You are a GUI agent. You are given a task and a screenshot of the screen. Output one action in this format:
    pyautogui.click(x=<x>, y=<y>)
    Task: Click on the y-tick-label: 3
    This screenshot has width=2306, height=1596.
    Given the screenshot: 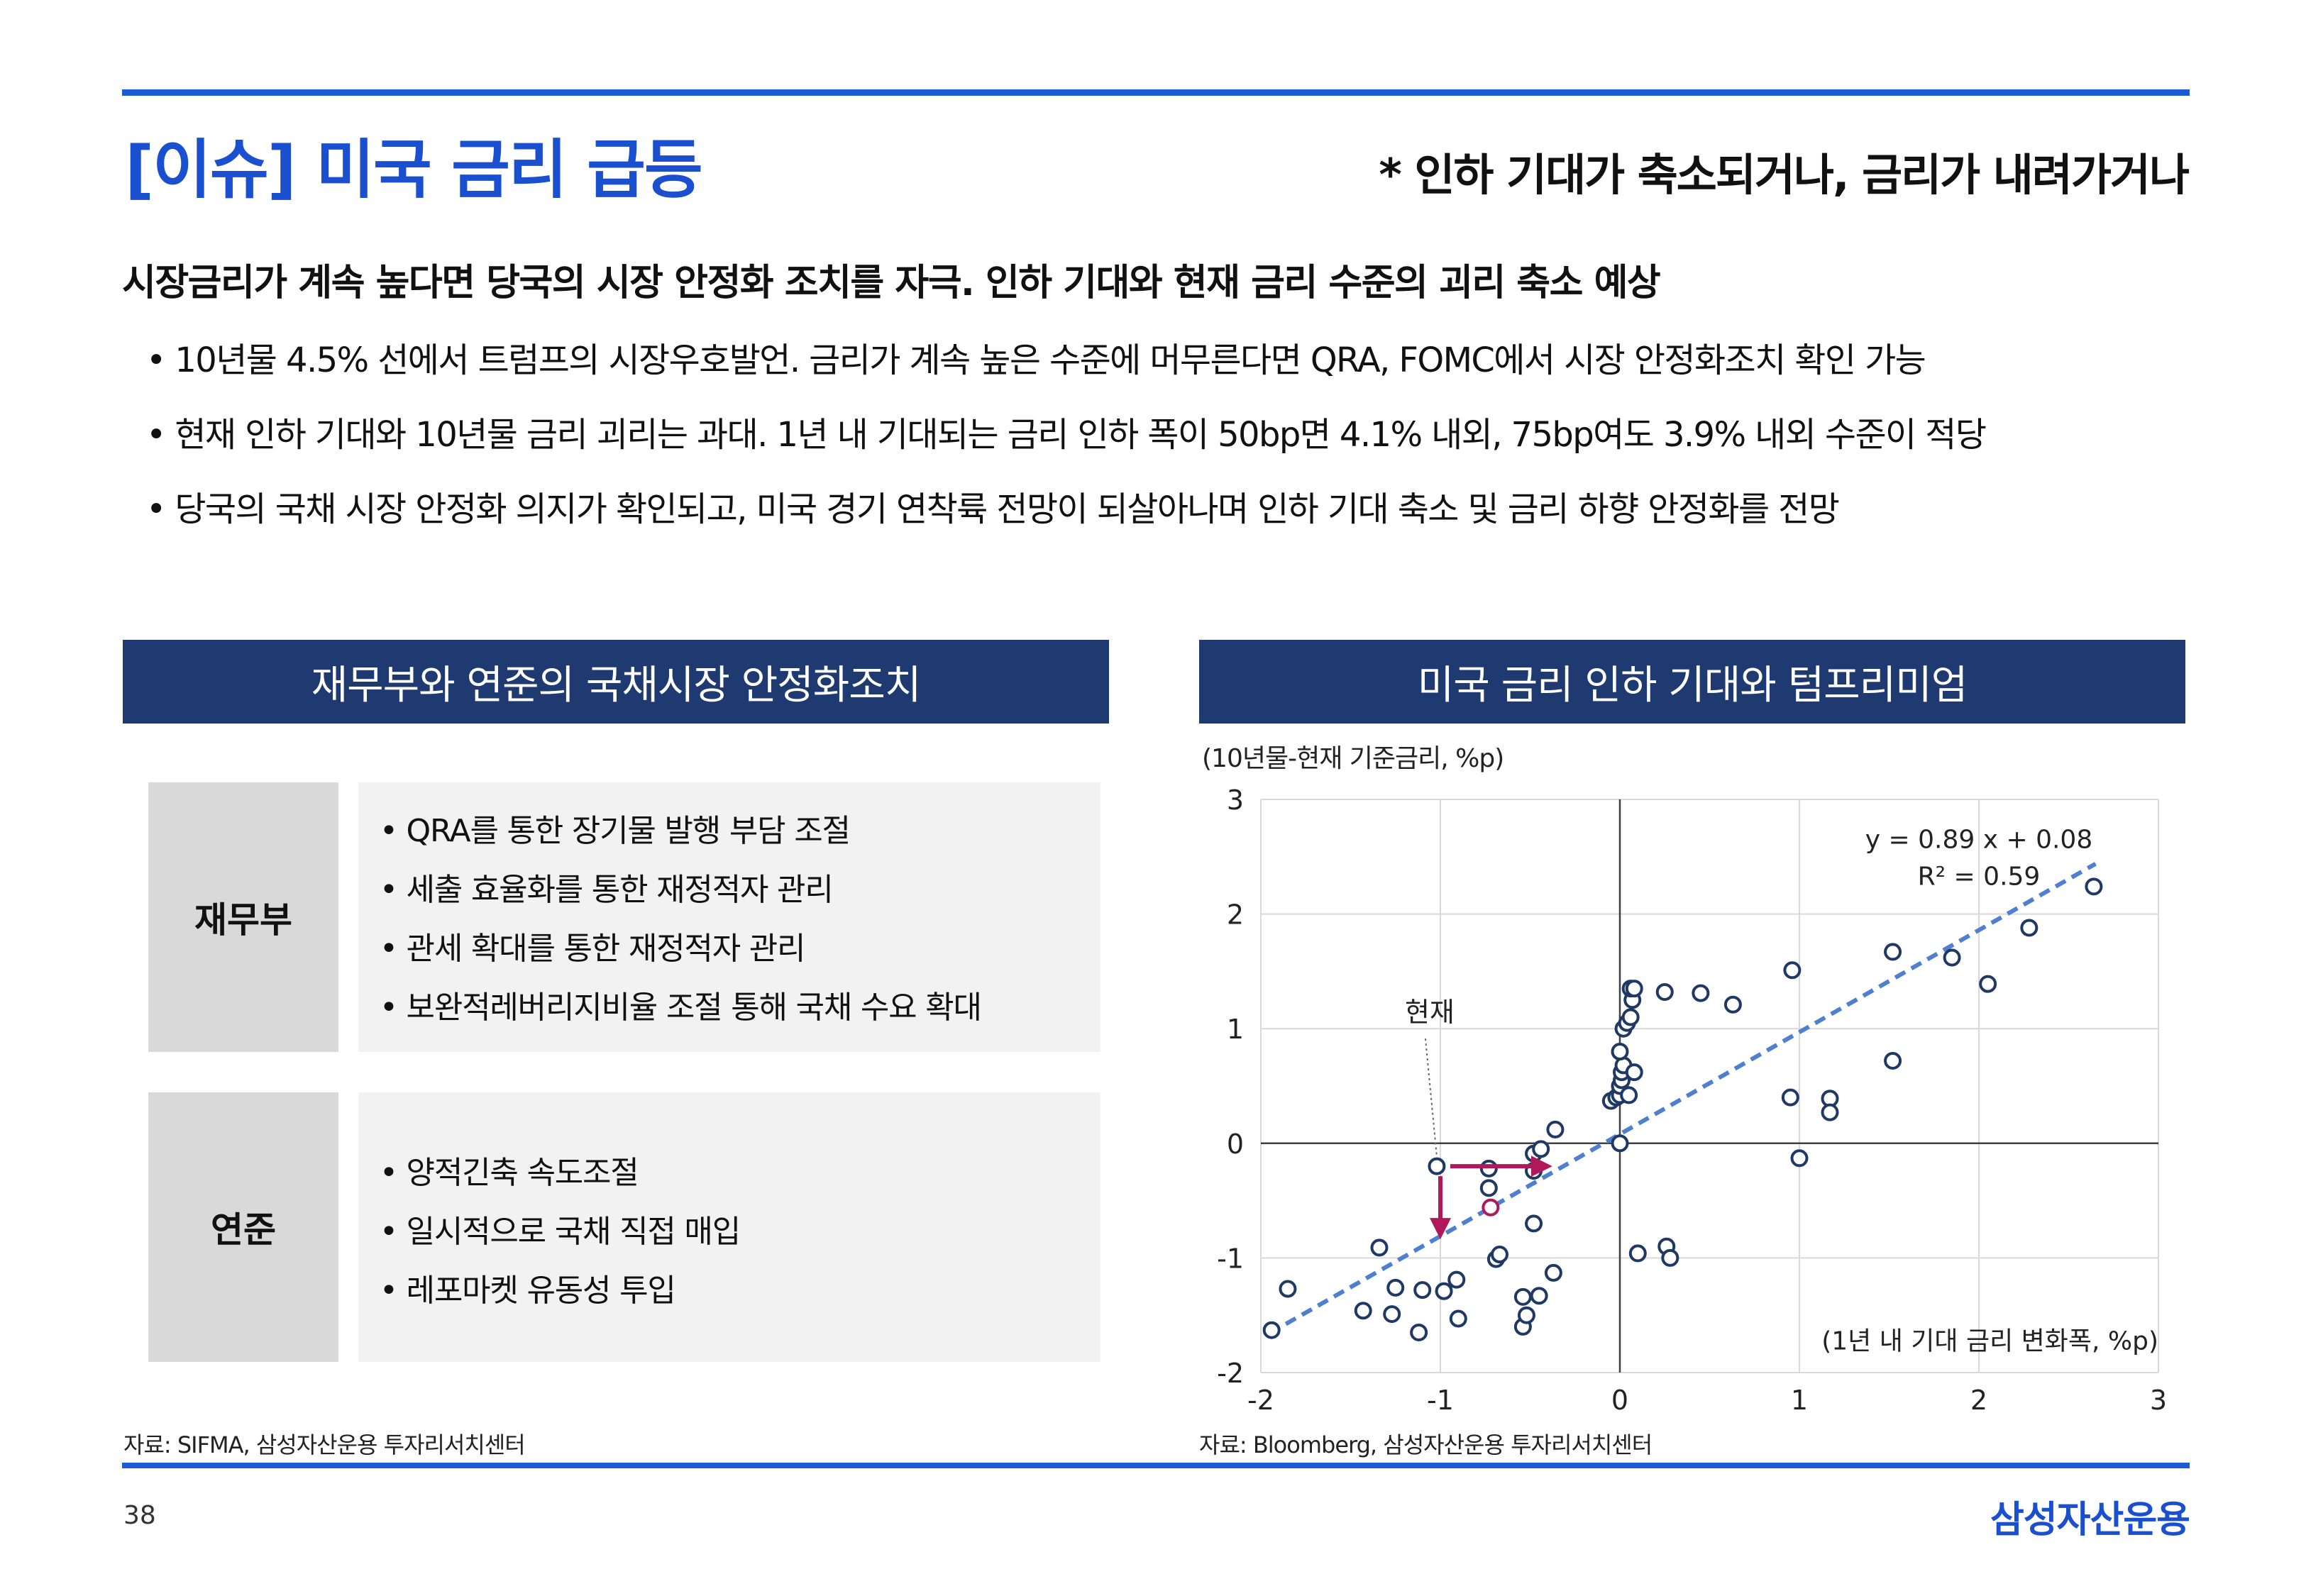 What is the action you would take?
    pyautogui.click(x=1235, y=801)
    